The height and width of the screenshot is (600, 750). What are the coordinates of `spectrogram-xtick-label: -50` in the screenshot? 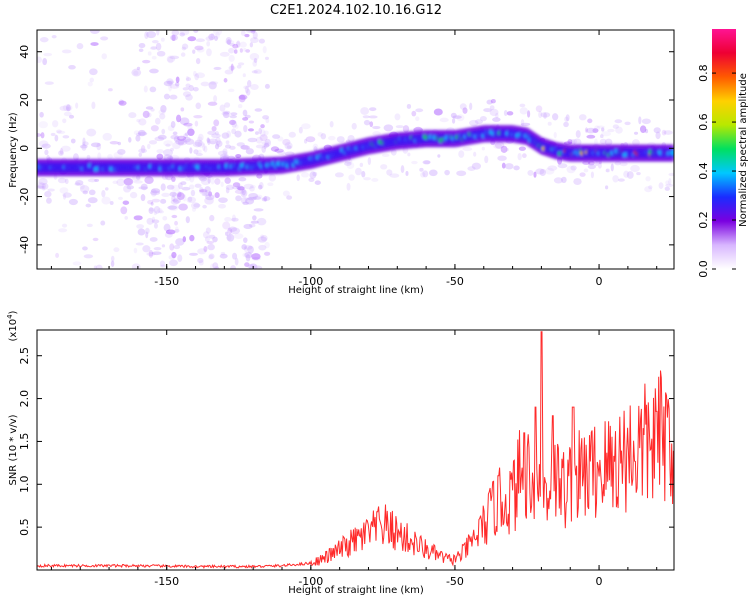 It's located at (455, 281).